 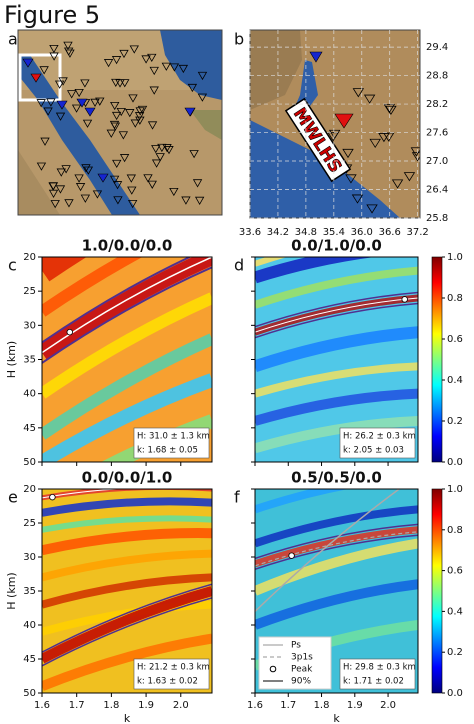 What do you see at coordinates (390, 232) in the screenshot?
I see `x-tick-label: 36.6` at bounding box center [390, 232].